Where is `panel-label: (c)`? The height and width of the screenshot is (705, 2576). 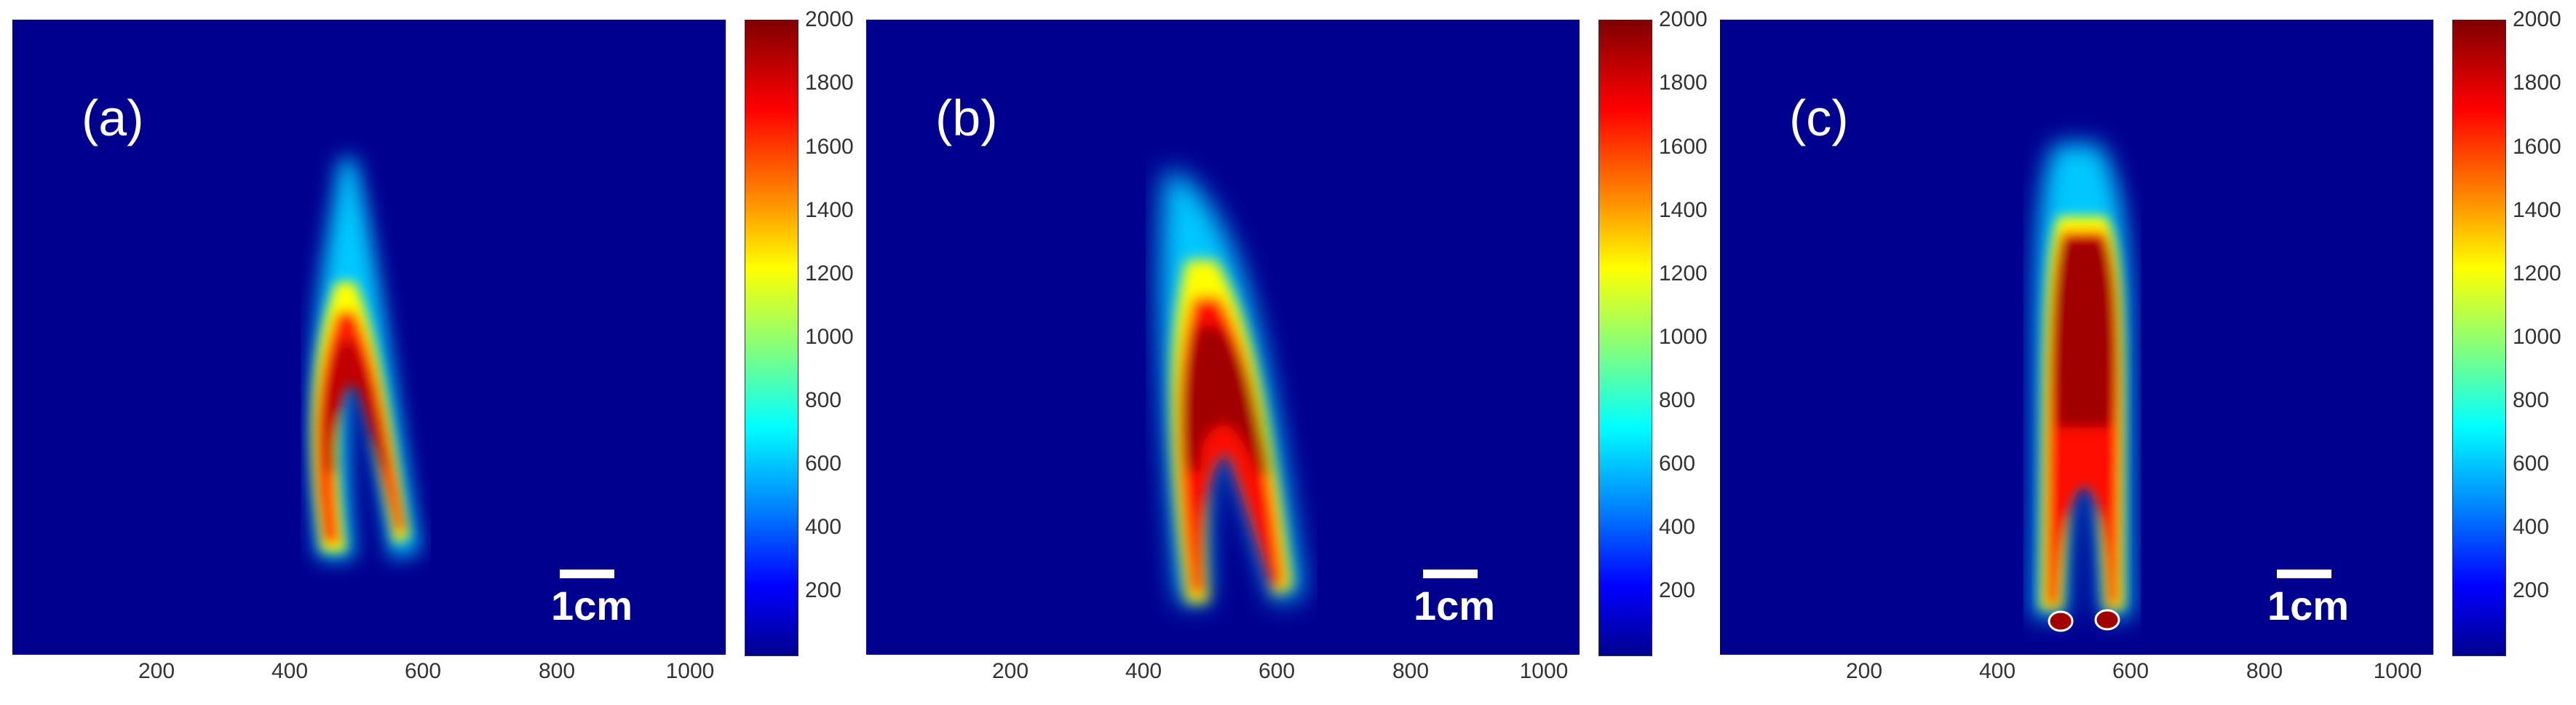
panel-label: (c) is located at coordinates (1819, 118).